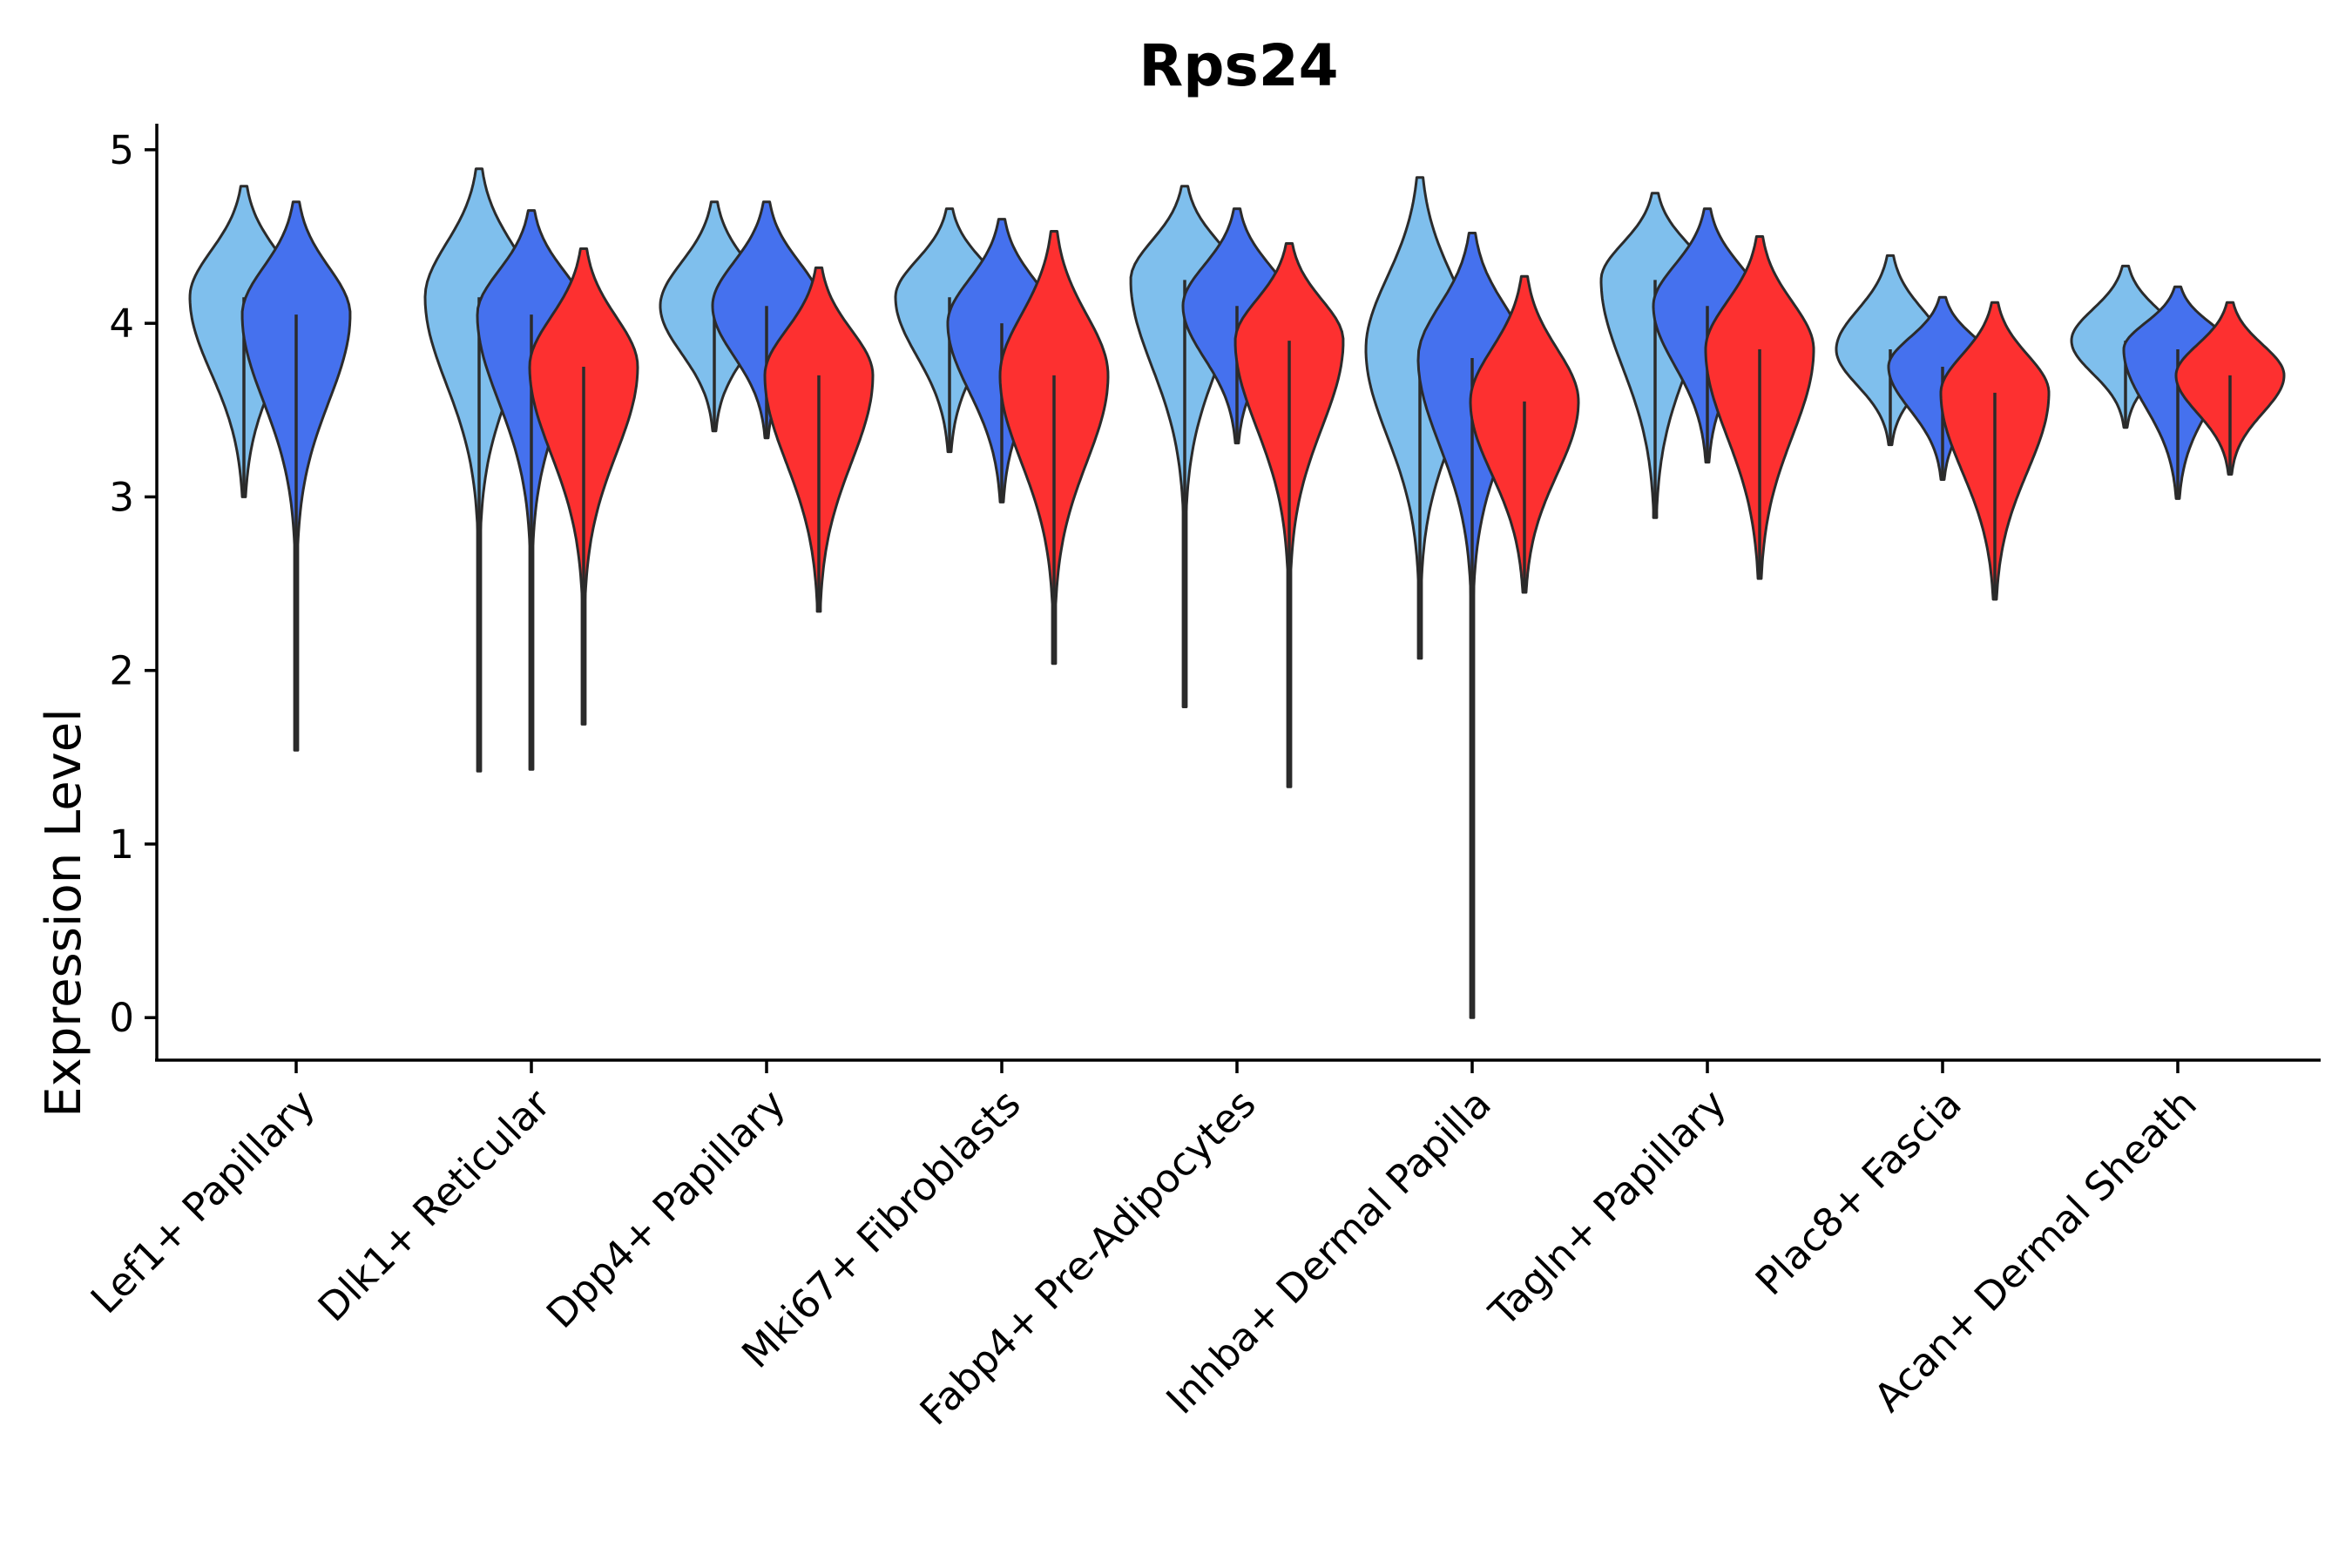 The image size is (2352, 1568). What do you see at coordinates (1607, 1207) in the screenshot?
I see `x-tick-label: Tagln+ Papillary` at bounding box center [1607, 1207].